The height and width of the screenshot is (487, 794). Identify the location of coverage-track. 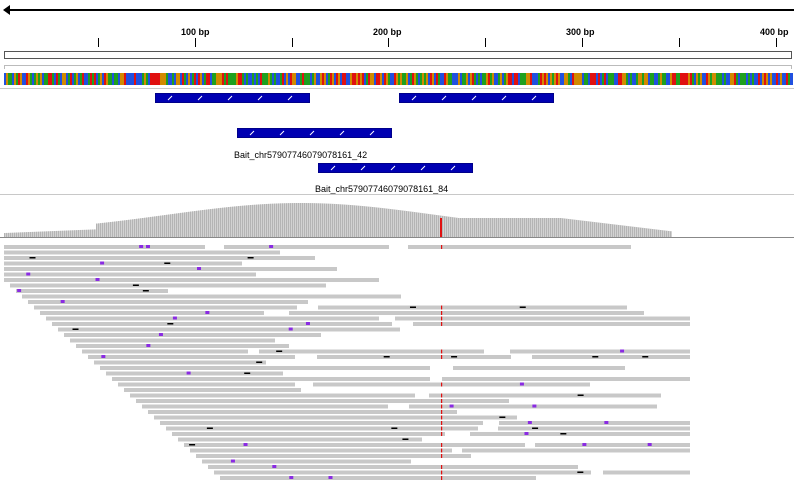
(397, 214).